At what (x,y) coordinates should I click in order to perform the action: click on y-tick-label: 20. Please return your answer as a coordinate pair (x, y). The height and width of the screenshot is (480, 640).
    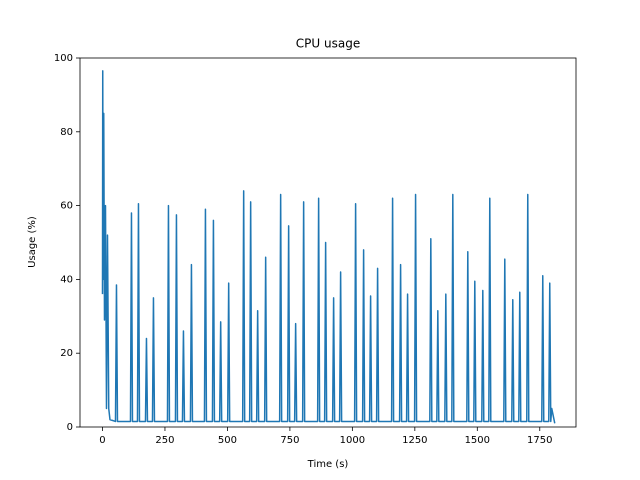
    Looking at the image, I should click on (66, 353).